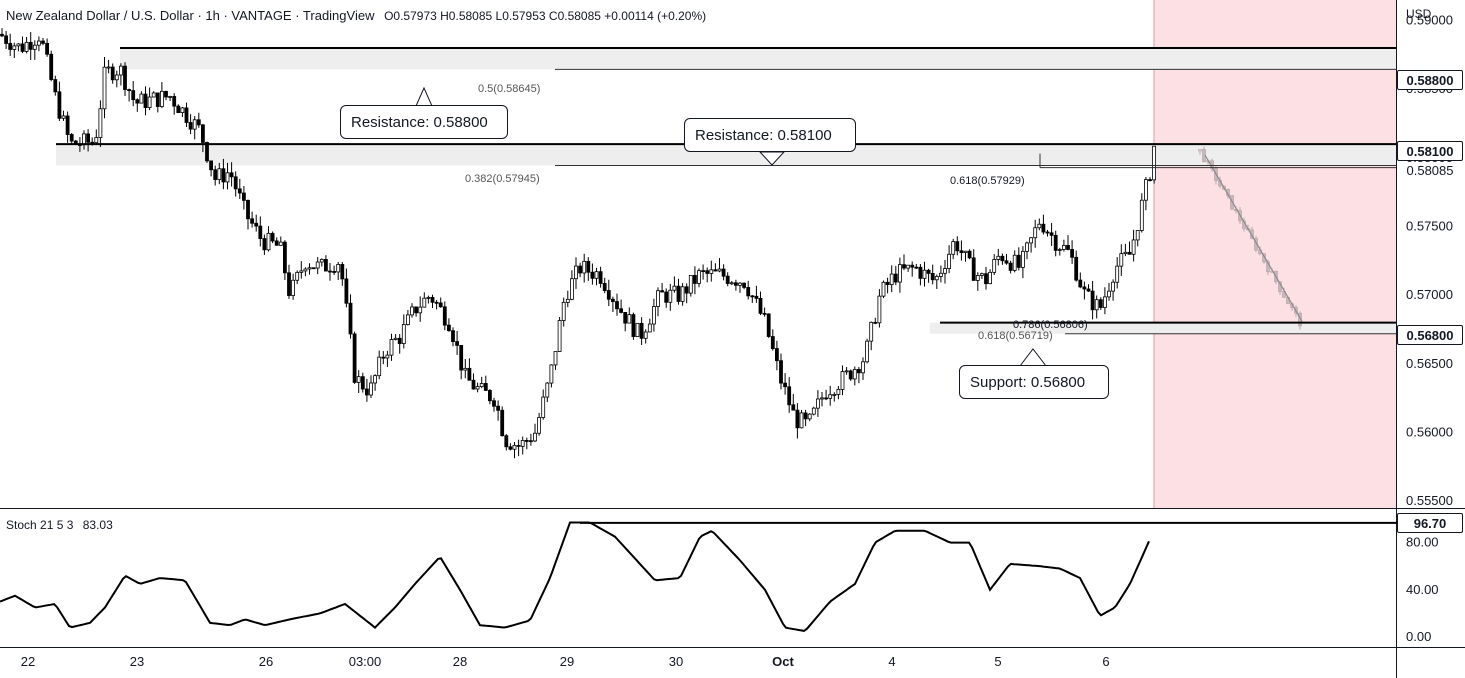 This screenshot has width=1465, height=678. Describe the element at coordinates (1419, 14) in the screenshot. I see `price-axis-unit: USD` at that location.